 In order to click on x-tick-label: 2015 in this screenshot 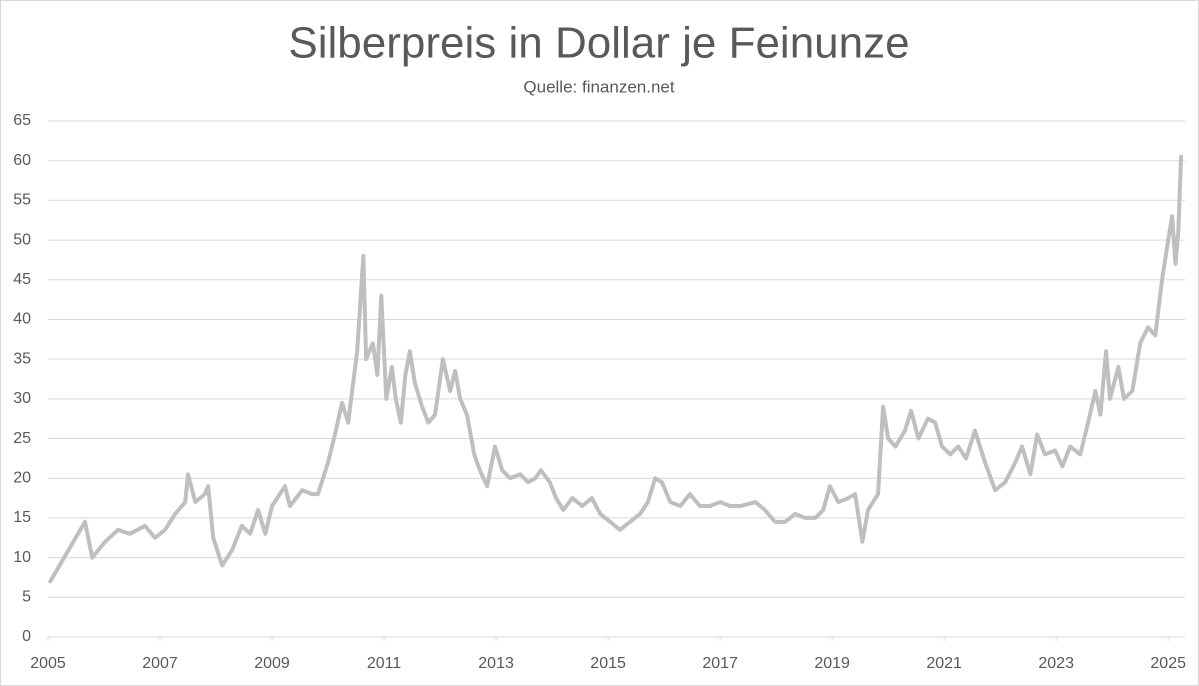, I will do `click(608, 663)`.